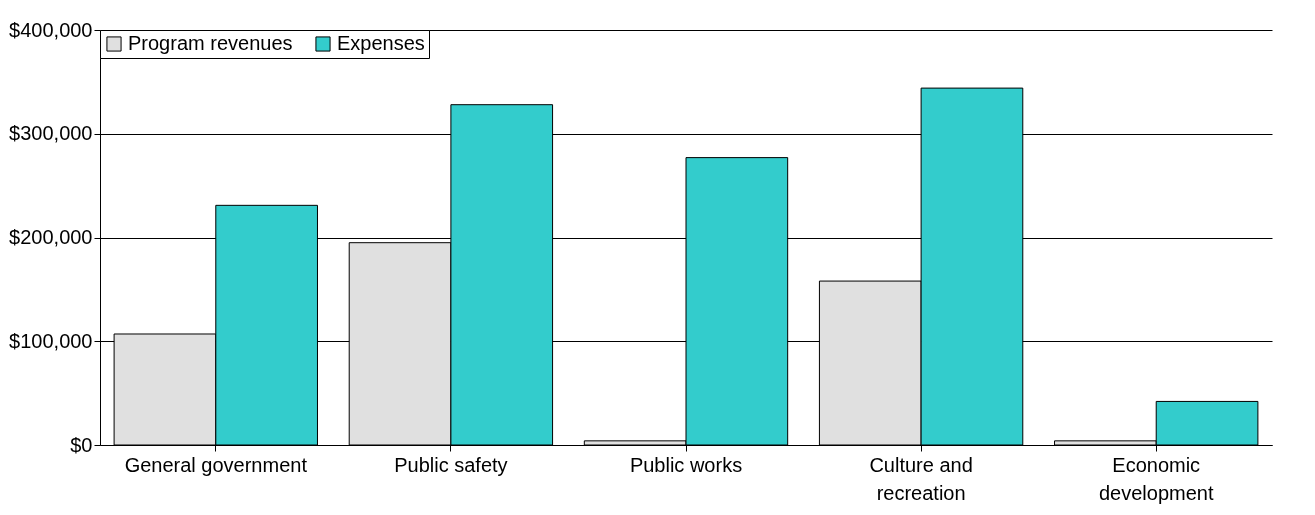 The width and height of the screenshot is (1315, 515). I want to click on x-tick-label: Public safety, so click(451, 464).